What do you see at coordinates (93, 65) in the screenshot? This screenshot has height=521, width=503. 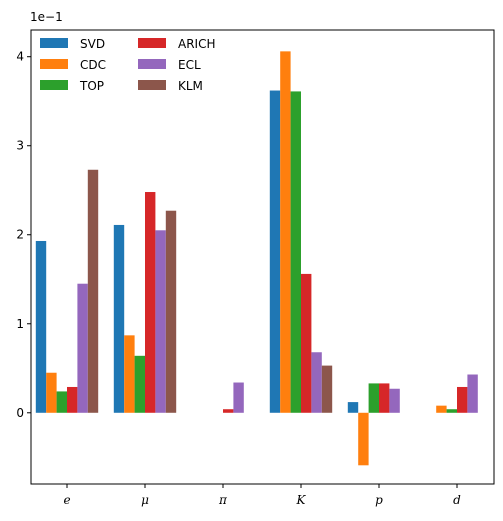 I see `legend-label-cdc: CDC` at bounding box center [93, 65].